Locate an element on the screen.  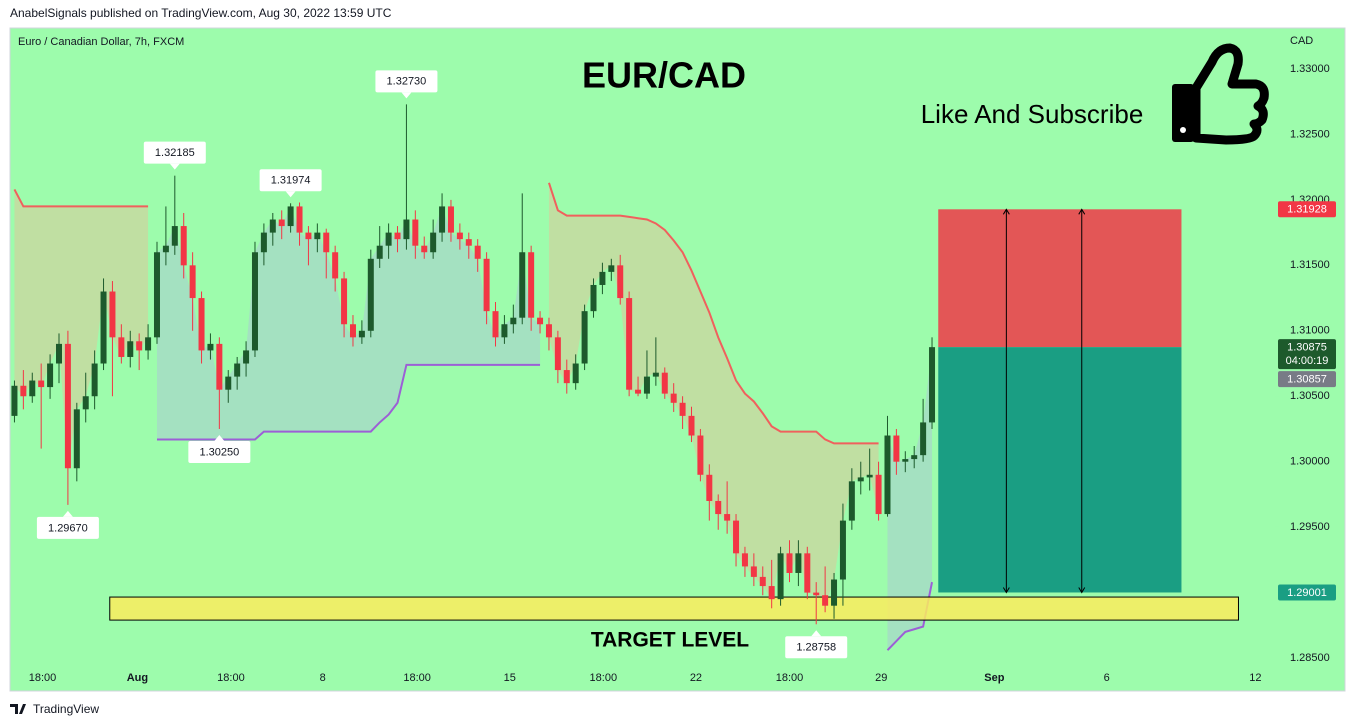
footer-brand: TradingView is located at coordinates (66, 709).